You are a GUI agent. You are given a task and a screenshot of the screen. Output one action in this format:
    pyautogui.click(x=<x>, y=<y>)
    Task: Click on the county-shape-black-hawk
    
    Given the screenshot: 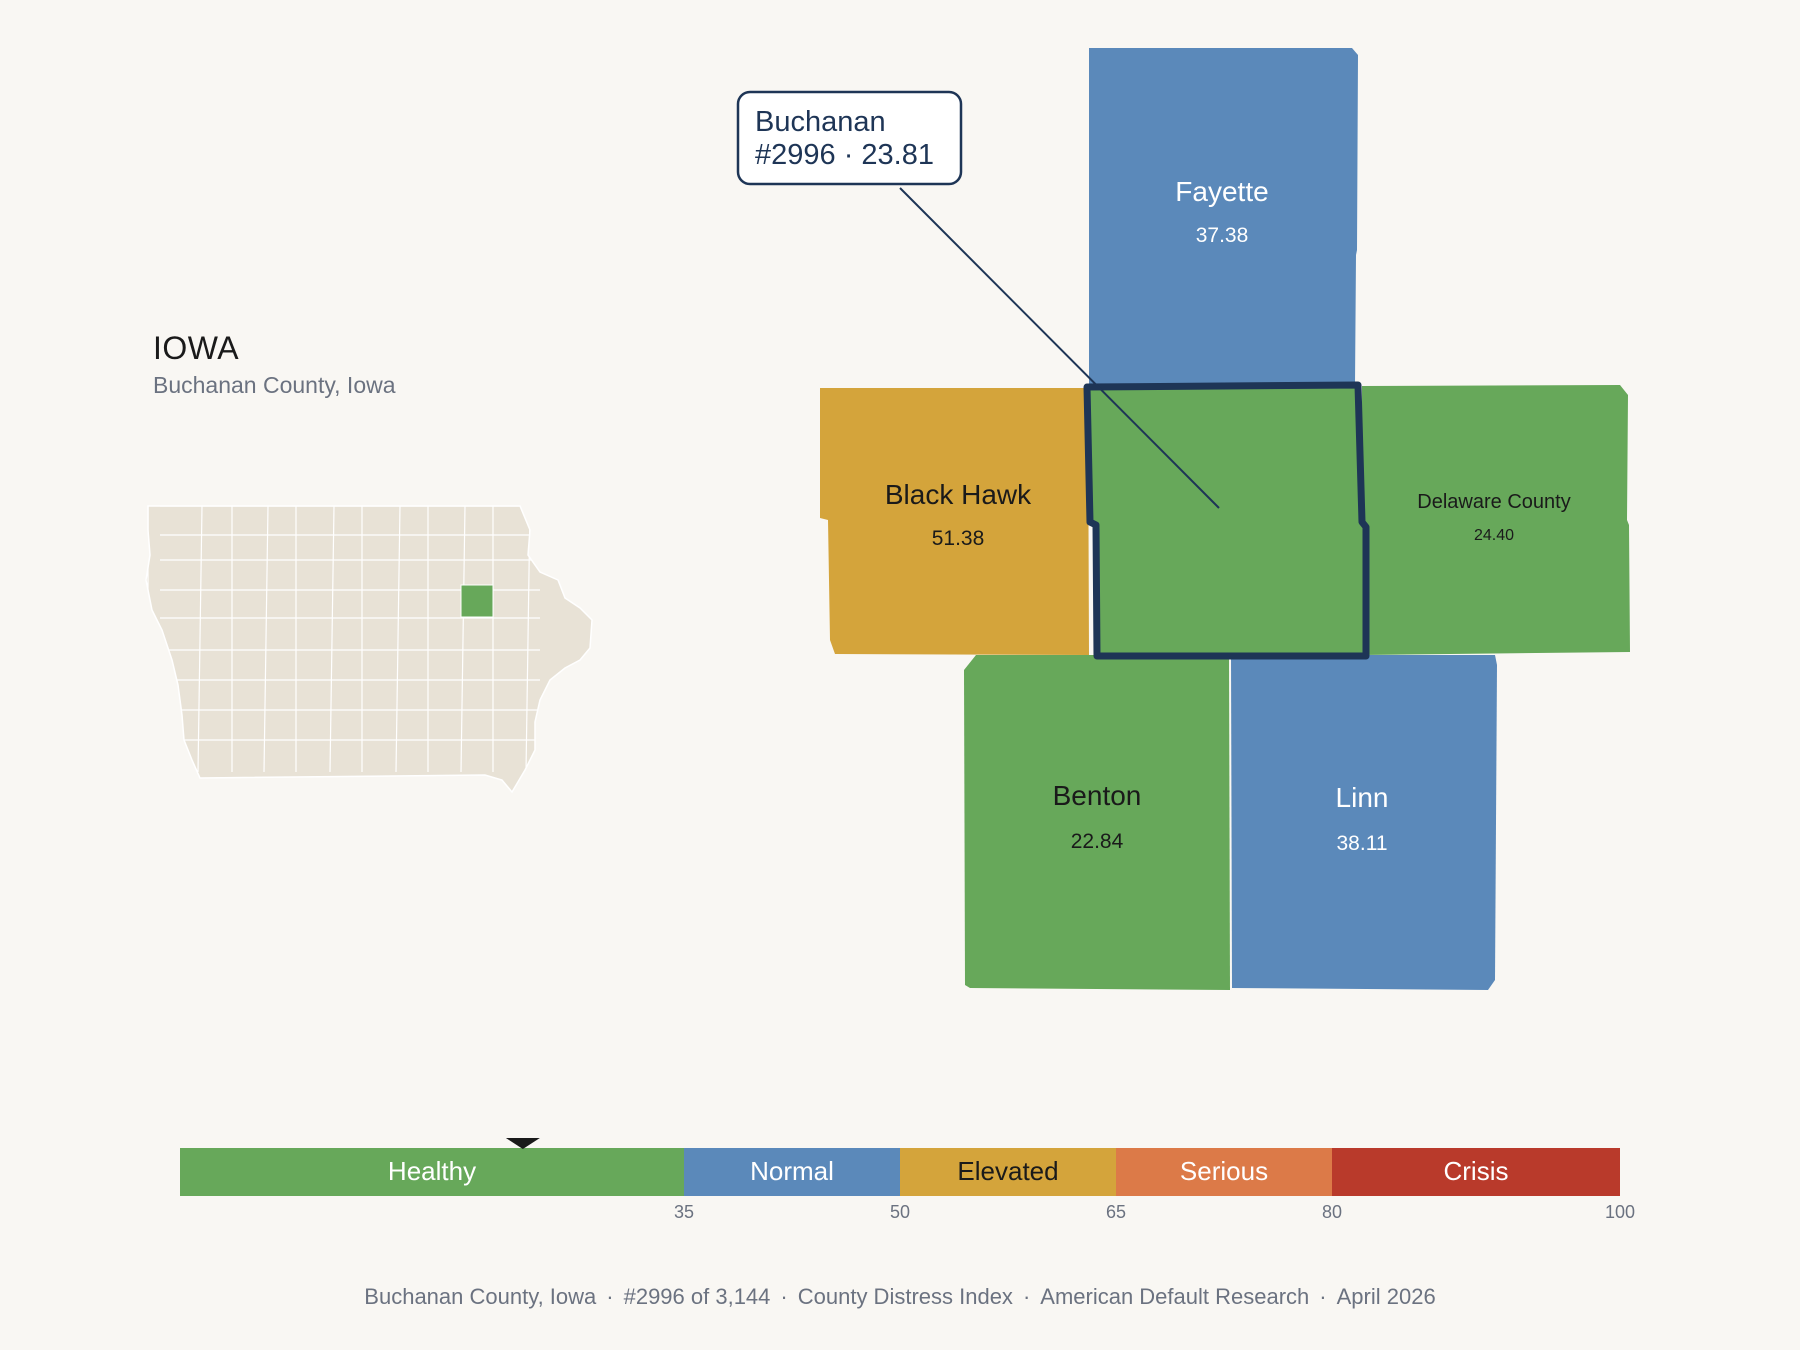 What is the action you would take?
    pyautogui.click(x=954, y=521)
    